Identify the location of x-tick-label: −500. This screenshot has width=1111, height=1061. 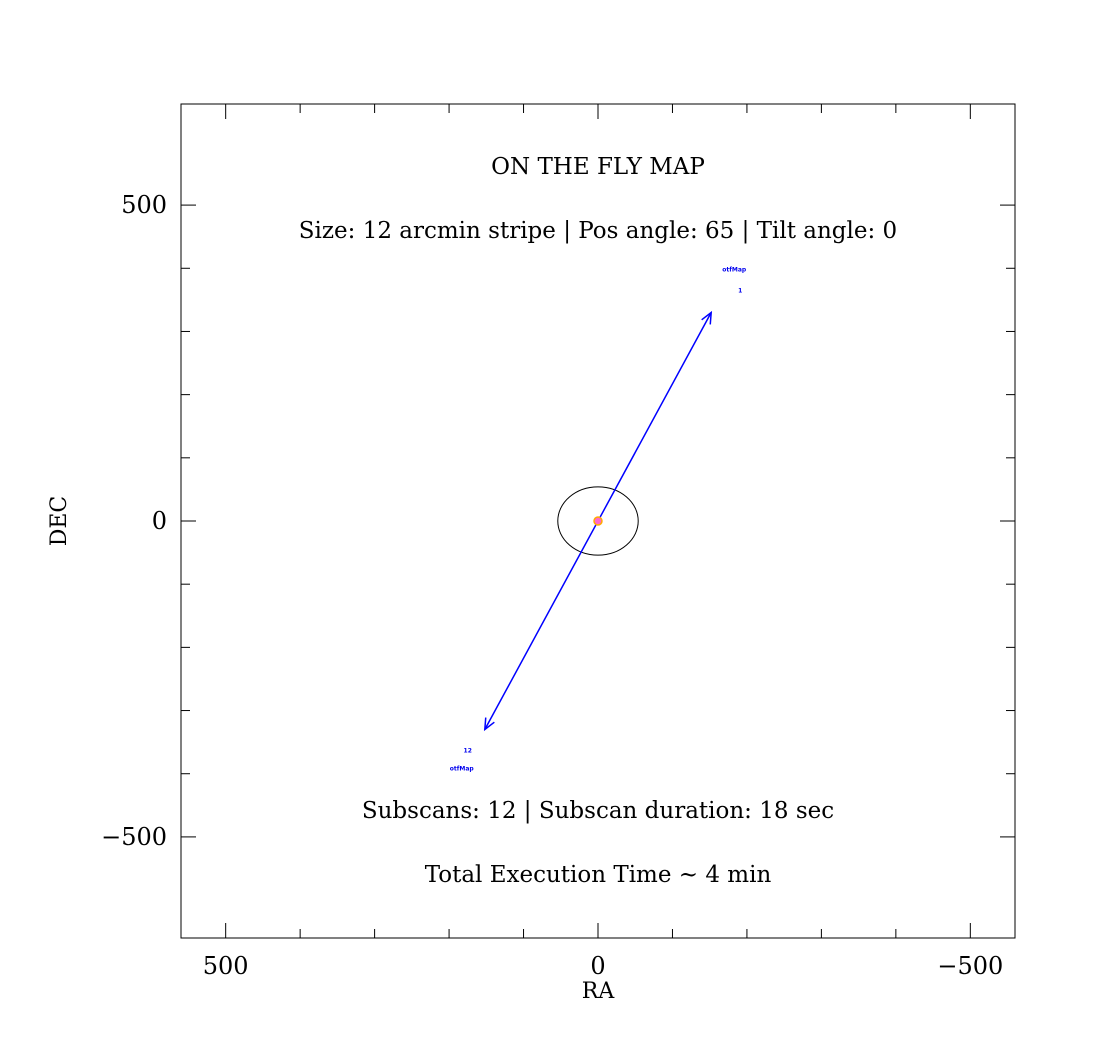
(970, 966).